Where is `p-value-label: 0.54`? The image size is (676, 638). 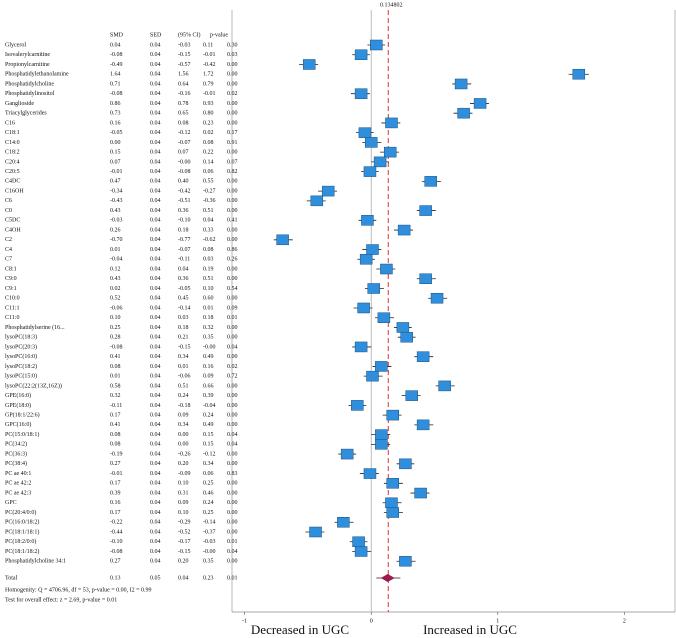 p-value-label: 0.54 is located at coordinates (232, 289).